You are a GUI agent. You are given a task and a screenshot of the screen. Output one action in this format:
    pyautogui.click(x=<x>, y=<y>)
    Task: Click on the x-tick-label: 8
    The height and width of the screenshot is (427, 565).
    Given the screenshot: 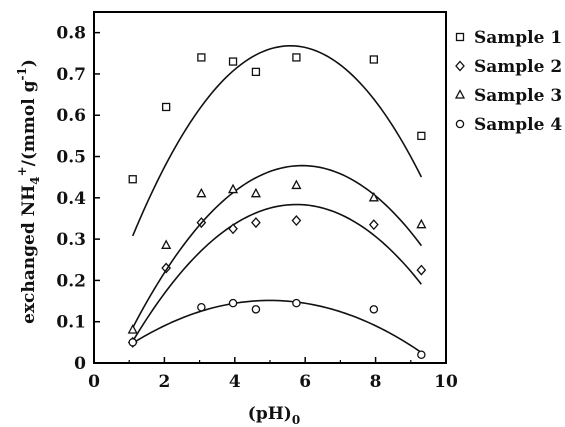 What is the action you would take?
    pyautogui.click(x=376, y=382)
    